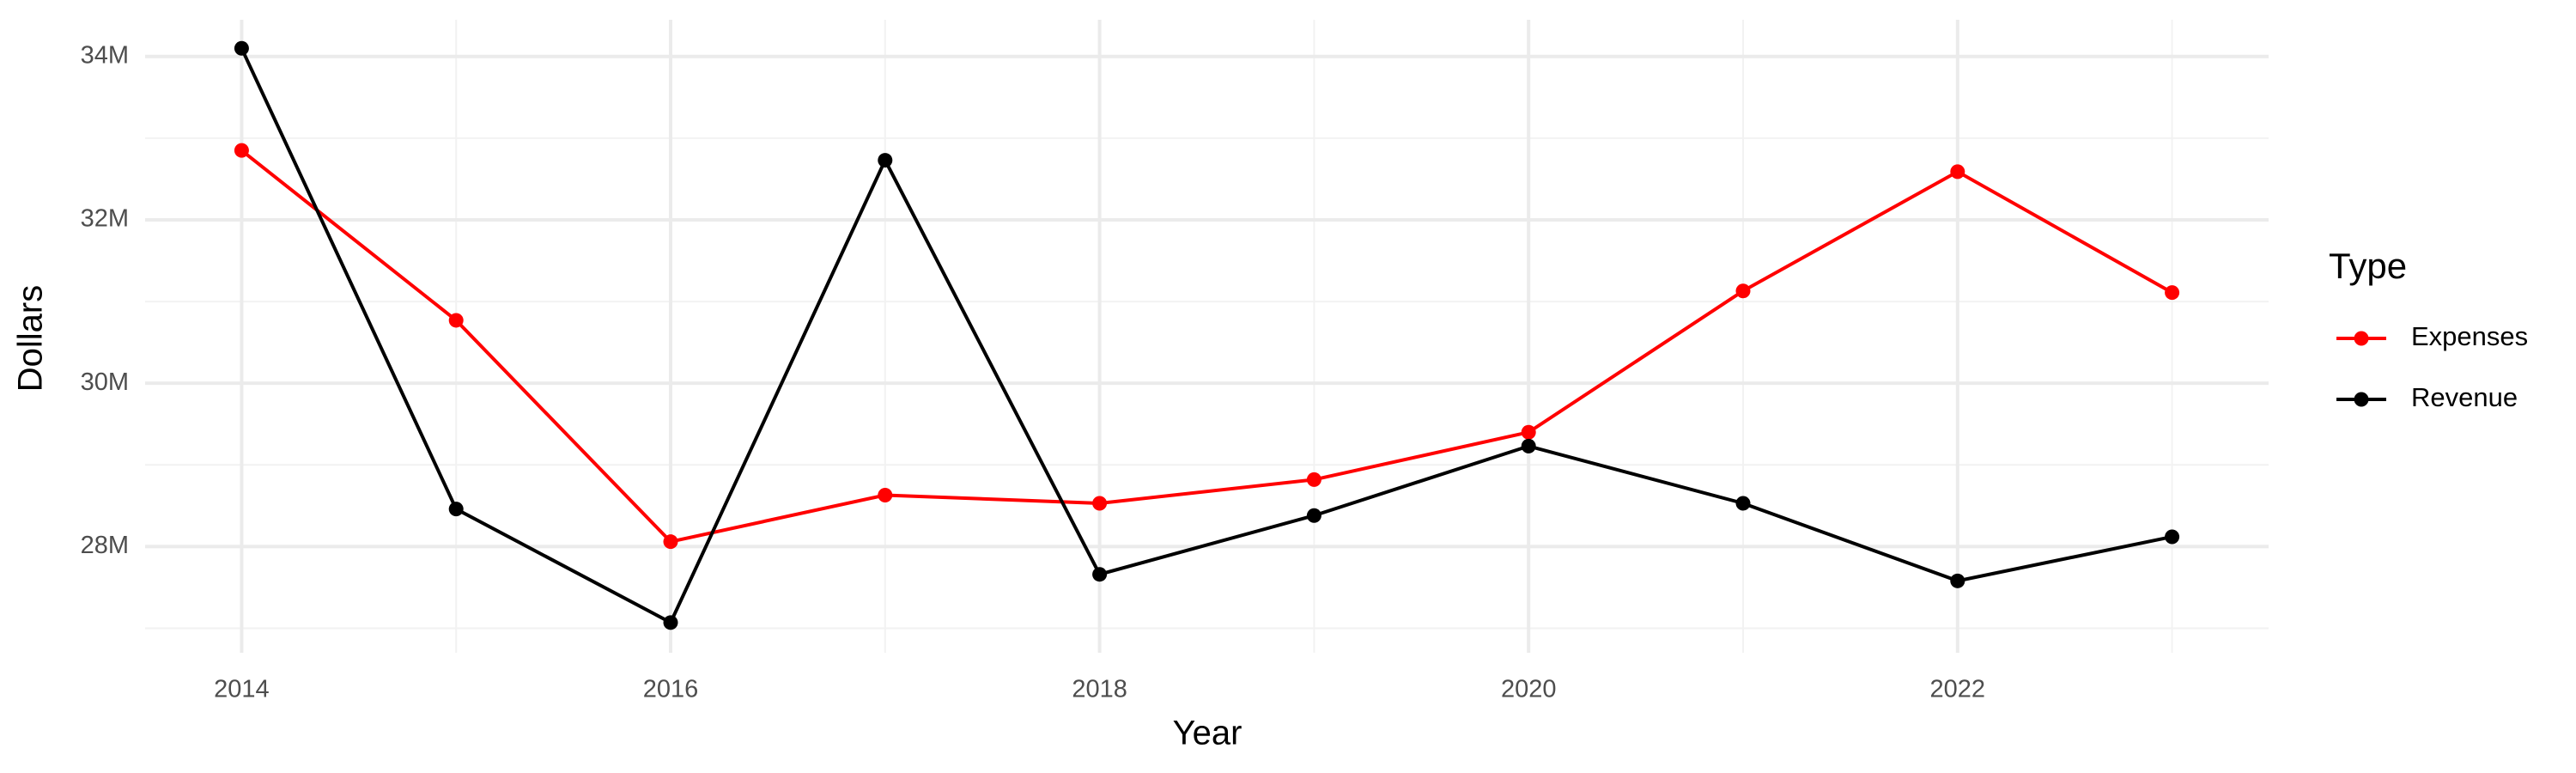 The width and height of the screenshot is (2576, 773). What do you see at coordinates (1529, 689) in the screenshot?
I see `x-tick-label: 2020` at bounding box center [1529, 689].